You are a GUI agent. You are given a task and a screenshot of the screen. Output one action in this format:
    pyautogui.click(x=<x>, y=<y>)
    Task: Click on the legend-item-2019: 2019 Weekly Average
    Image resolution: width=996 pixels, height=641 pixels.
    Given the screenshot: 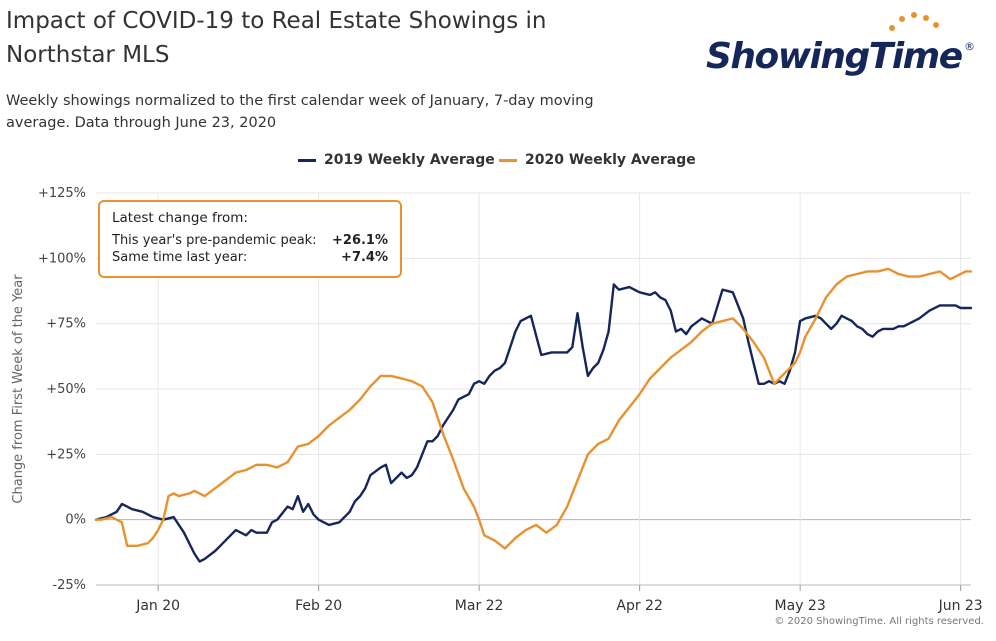 What is the action you would take?
    pyautogui.click(x=396, y=160)
    